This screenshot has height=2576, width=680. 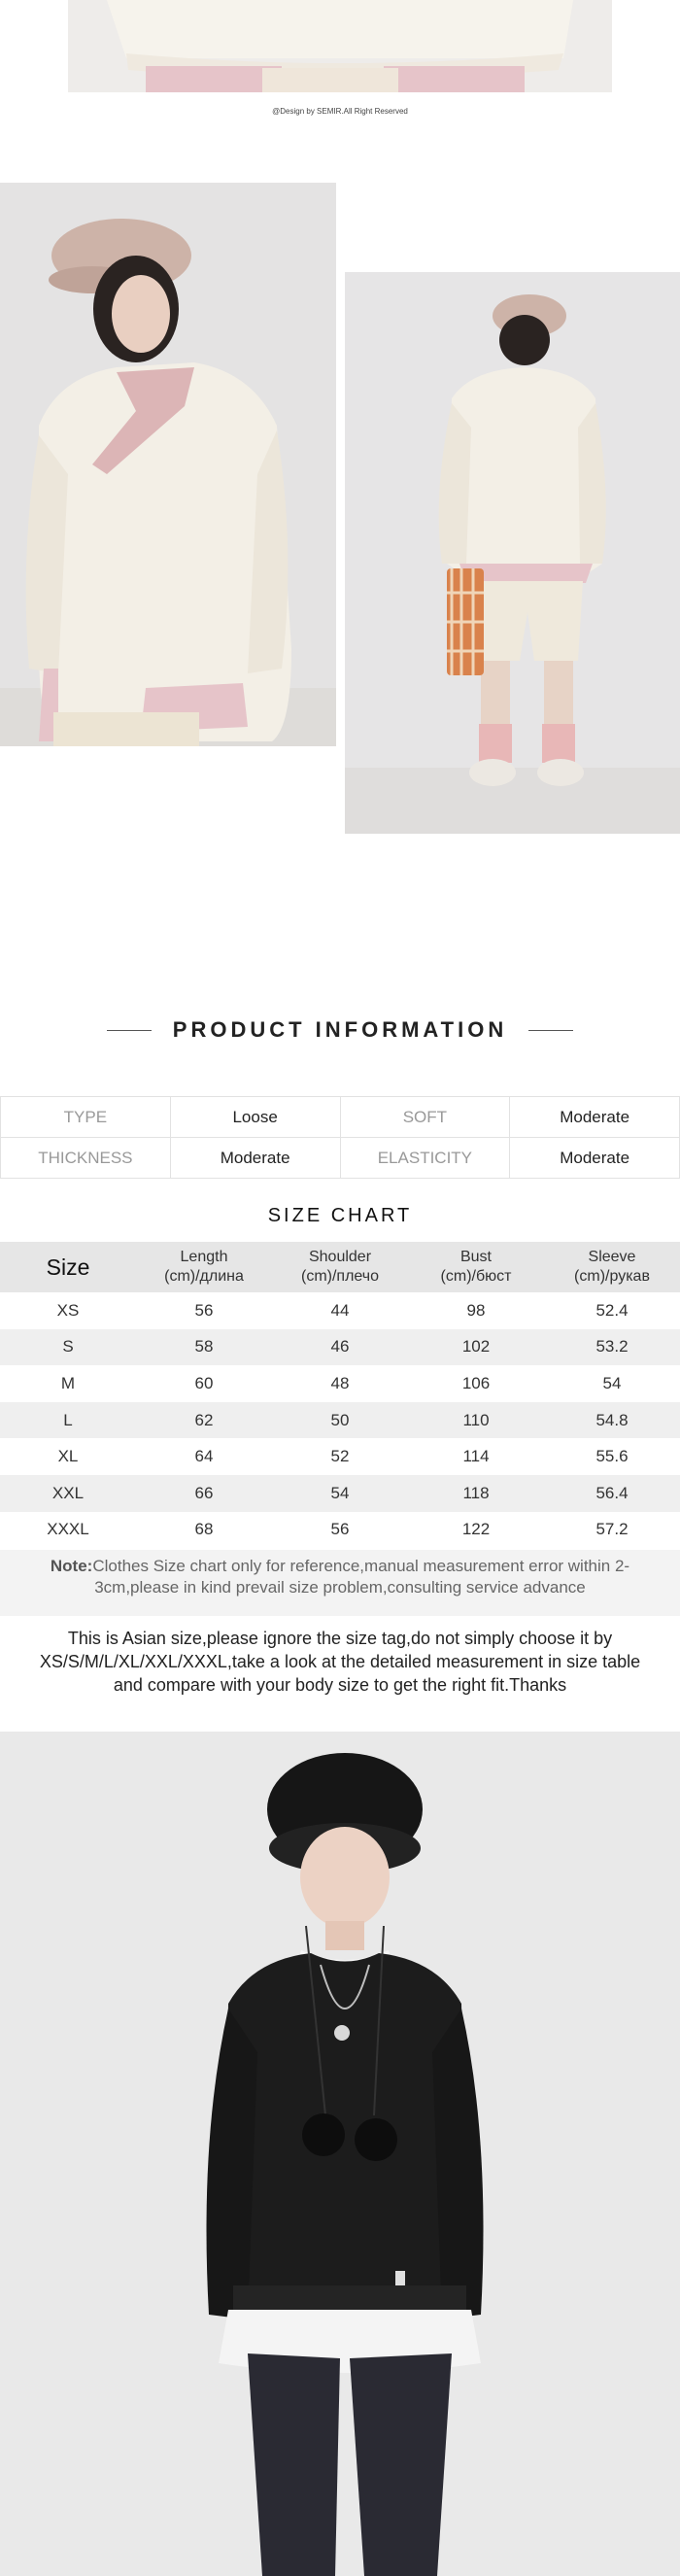 What do you see at coordinates (68, 1420) in the screenshot?
I see `cell-size: L` at bounding box center [68, 1420].